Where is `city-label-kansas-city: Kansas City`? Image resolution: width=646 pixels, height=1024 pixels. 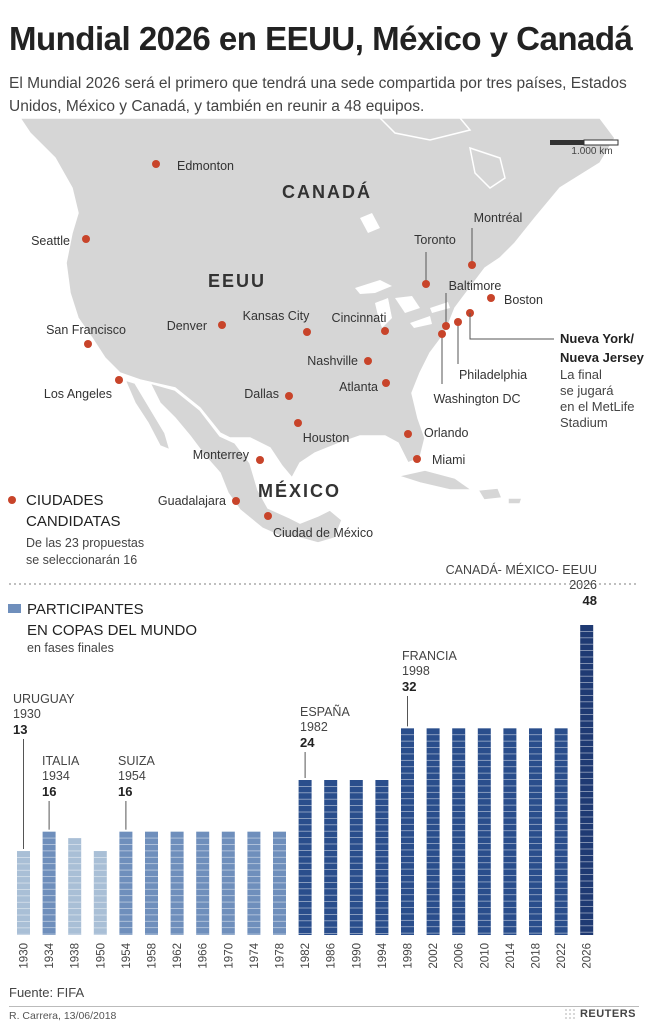 city-label-kansas-city: Kansas City is located at coordinates (276, 316).